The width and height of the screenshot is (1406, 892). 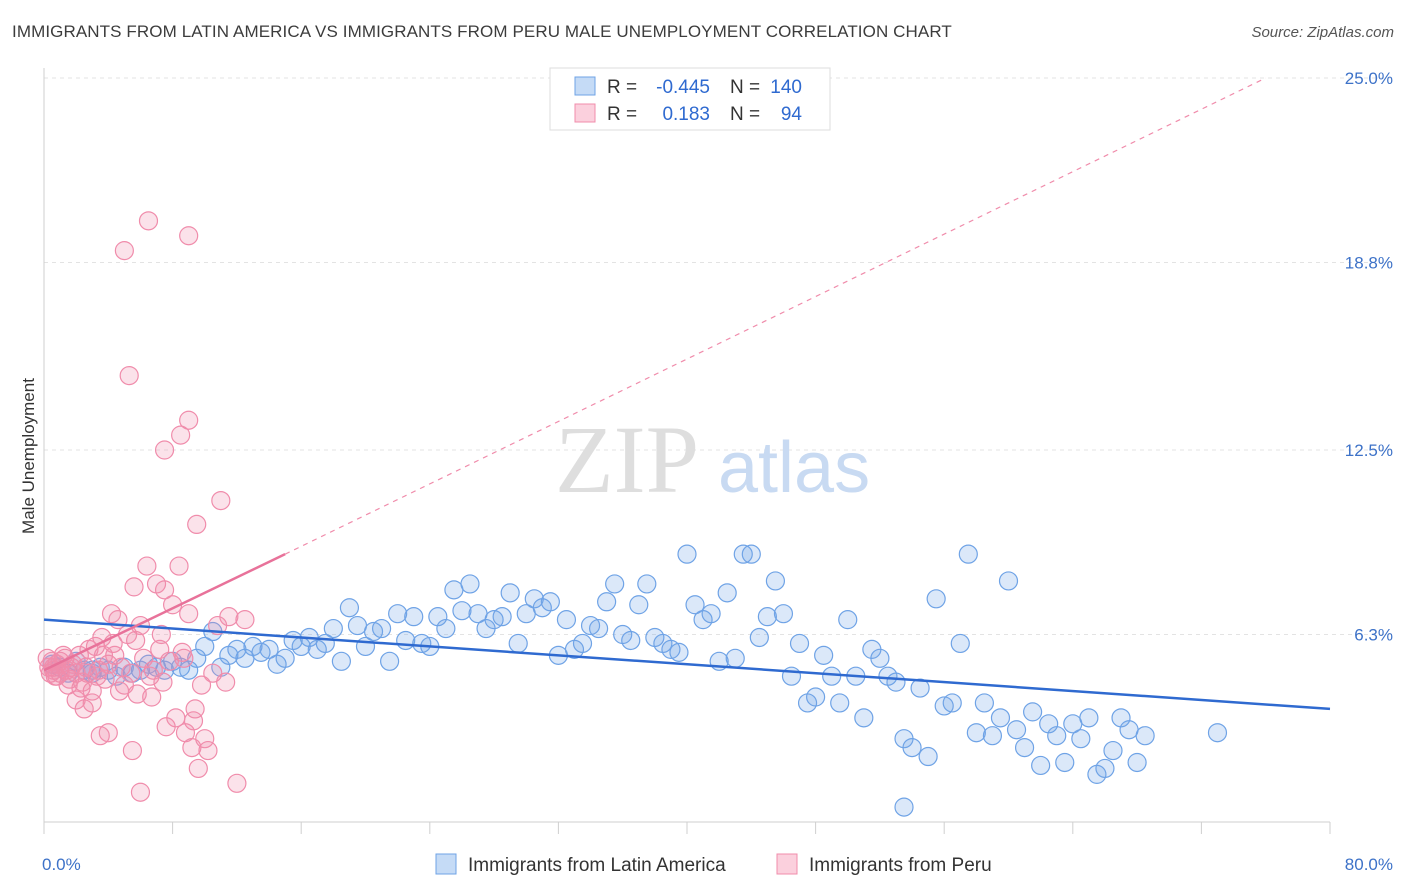 What do you see at coordinates (900, 865) in the screenshot?
I see `series-label-peru: Immigrants from Peru` at bounding box center [900, 865].